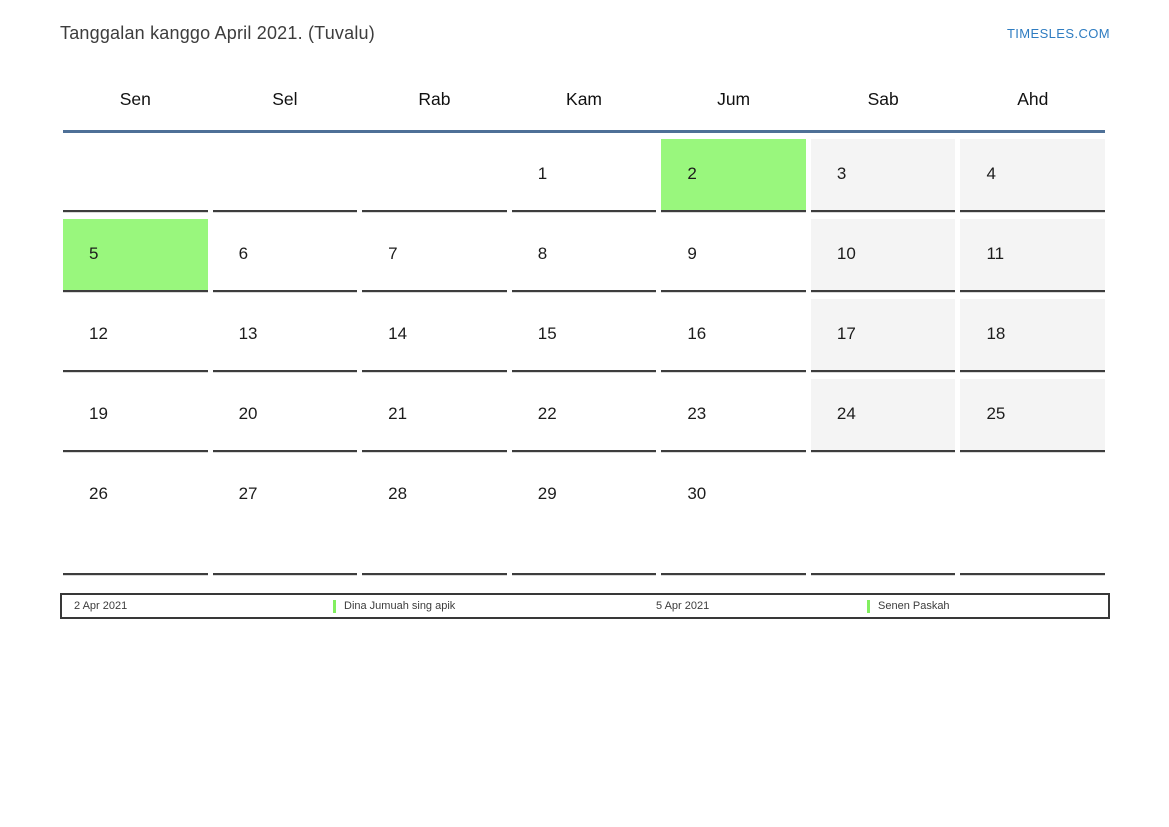 This screenshot has height=827, width=1169. I want to click on day-cell: 28, so click(434, 517).